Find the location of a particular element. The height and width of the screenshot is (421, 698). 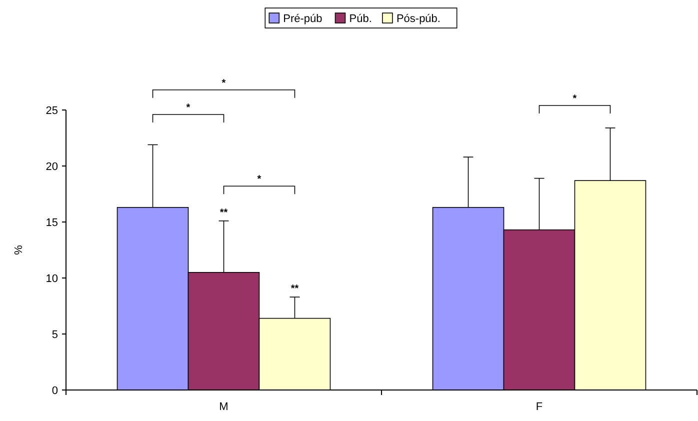

y-tick-label: 15 is located at coordinates (52, 222).